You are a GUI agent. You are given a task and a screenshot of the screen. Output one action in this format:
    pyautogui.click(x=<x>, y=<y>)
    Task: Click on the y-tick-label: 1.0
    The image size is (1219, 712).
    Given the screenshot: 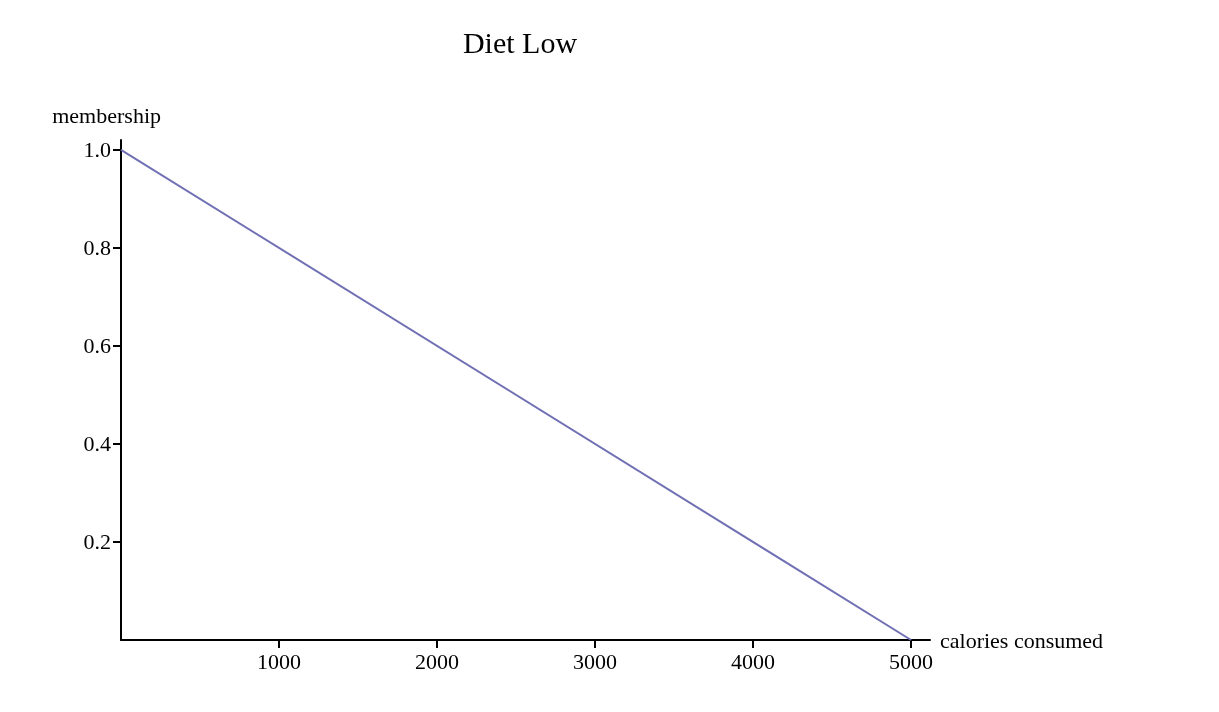 What is the action you would take?
    pyautogui.click(x=97, y=150)
    